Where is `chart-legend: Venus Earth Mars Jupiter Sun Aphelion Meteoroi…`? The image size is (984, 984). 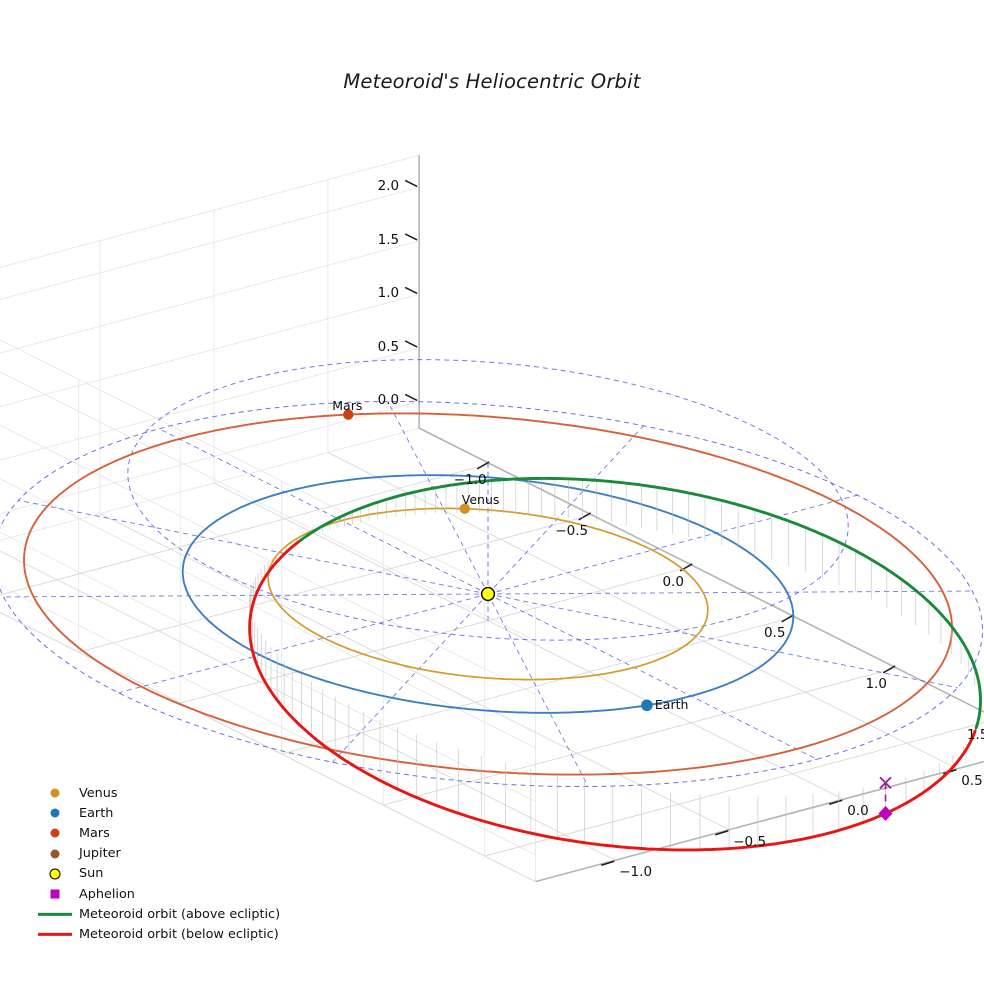
chart-legend: Venus Earth Mars Jupiter Sun Aphelion Meteoroi… is located at coordinates (156, 864).